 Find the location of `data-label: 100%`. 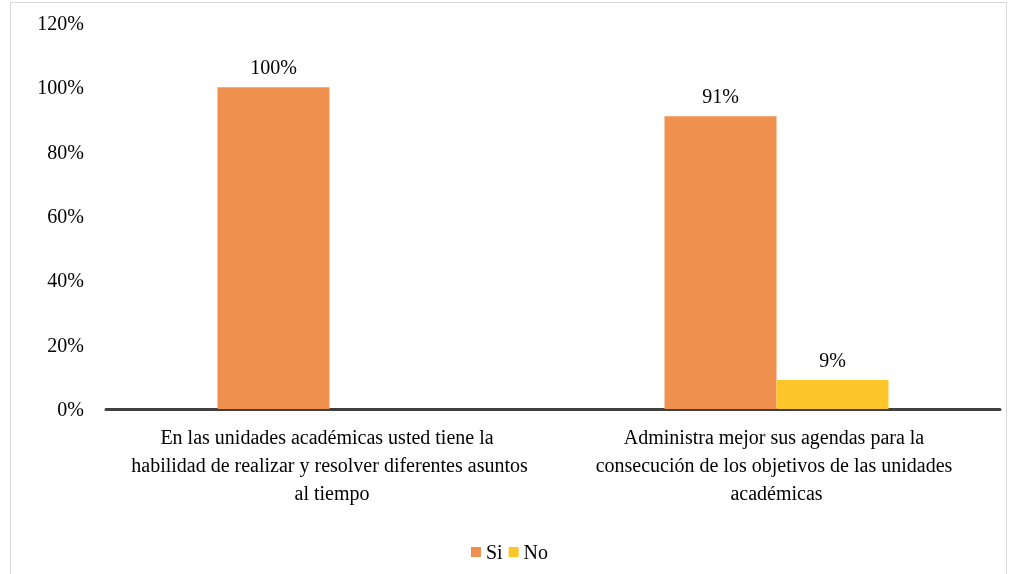

data-label: 100% is located at coordinates (273, 67).